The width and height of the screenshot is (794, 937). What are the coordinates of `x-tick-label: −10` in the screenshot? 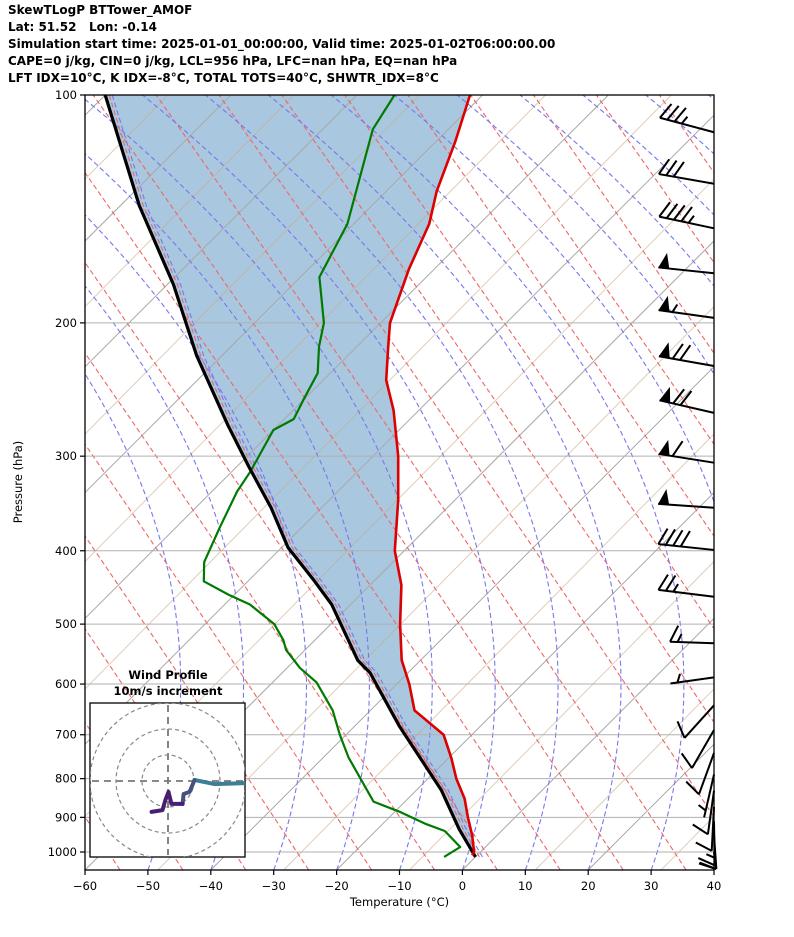 It's located at (399, 886).